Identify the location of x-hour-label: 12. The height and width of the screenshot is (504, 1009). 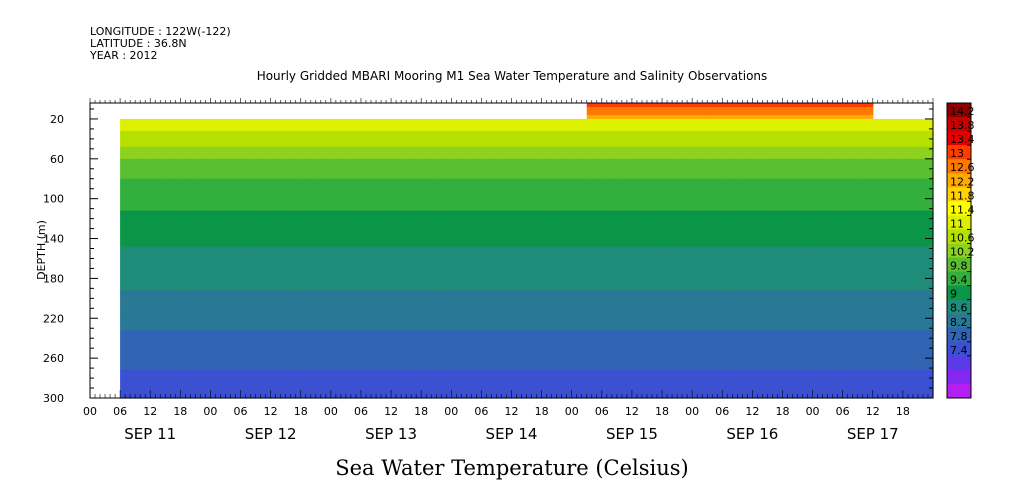
(391, 411).